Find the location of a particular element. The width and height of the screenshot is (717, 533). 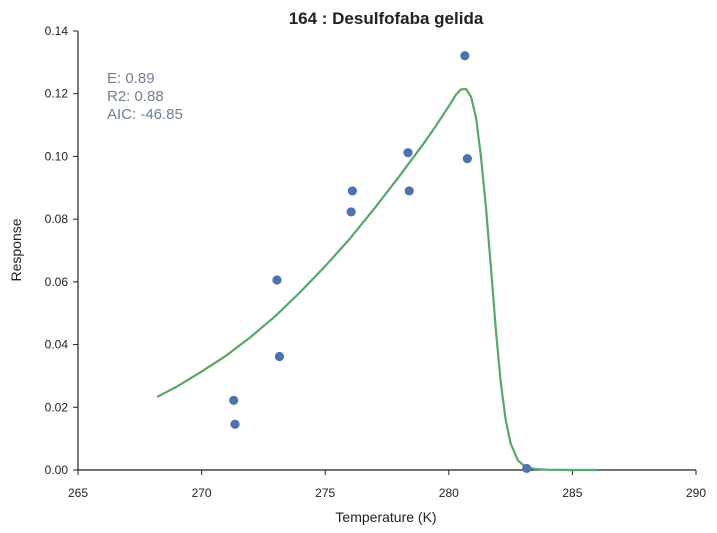

x-tick-label: 270 is located at coordinates (202, 493).